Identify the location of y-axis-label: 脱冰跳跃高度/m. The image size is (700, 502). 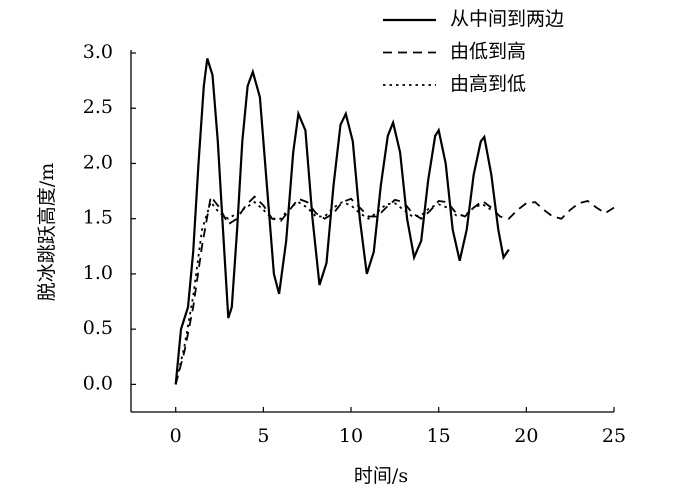
(47, 232).